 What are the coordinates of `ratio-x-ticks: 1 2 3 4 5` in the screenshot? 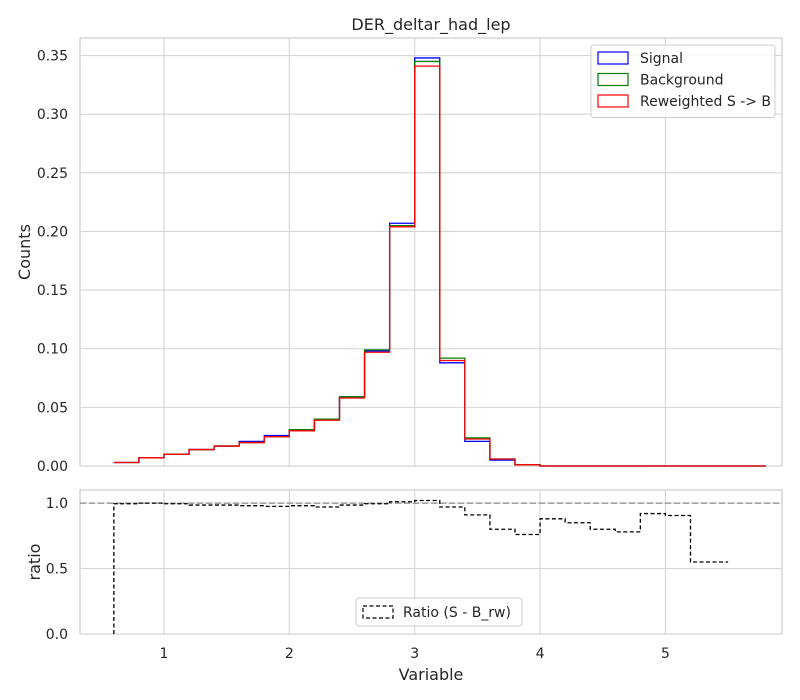 It's located at (415, 654).